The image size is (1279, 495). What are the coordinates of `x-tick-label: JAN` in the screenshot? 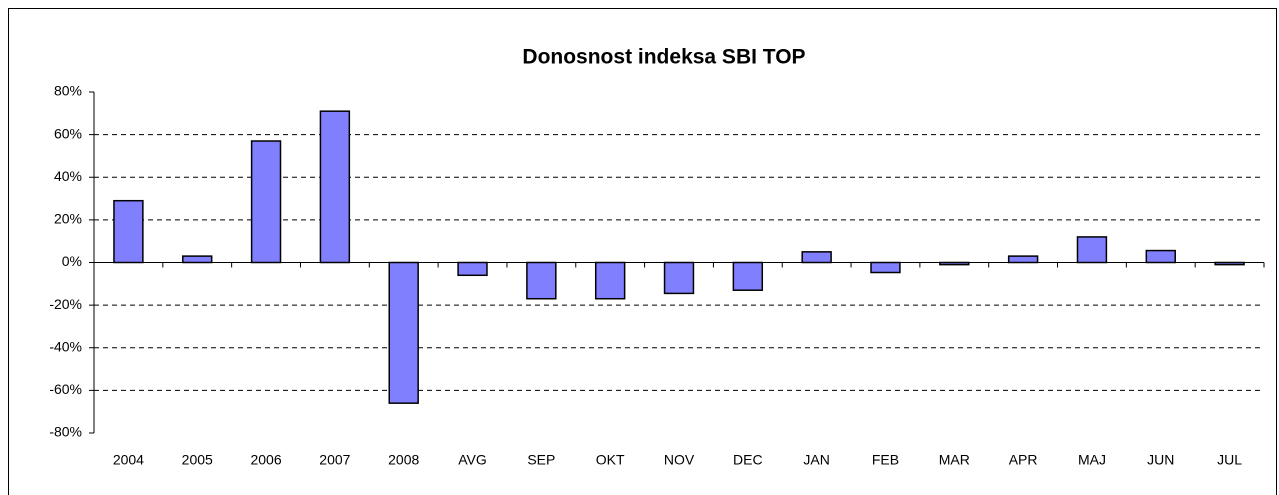 It's located at (816, 460).